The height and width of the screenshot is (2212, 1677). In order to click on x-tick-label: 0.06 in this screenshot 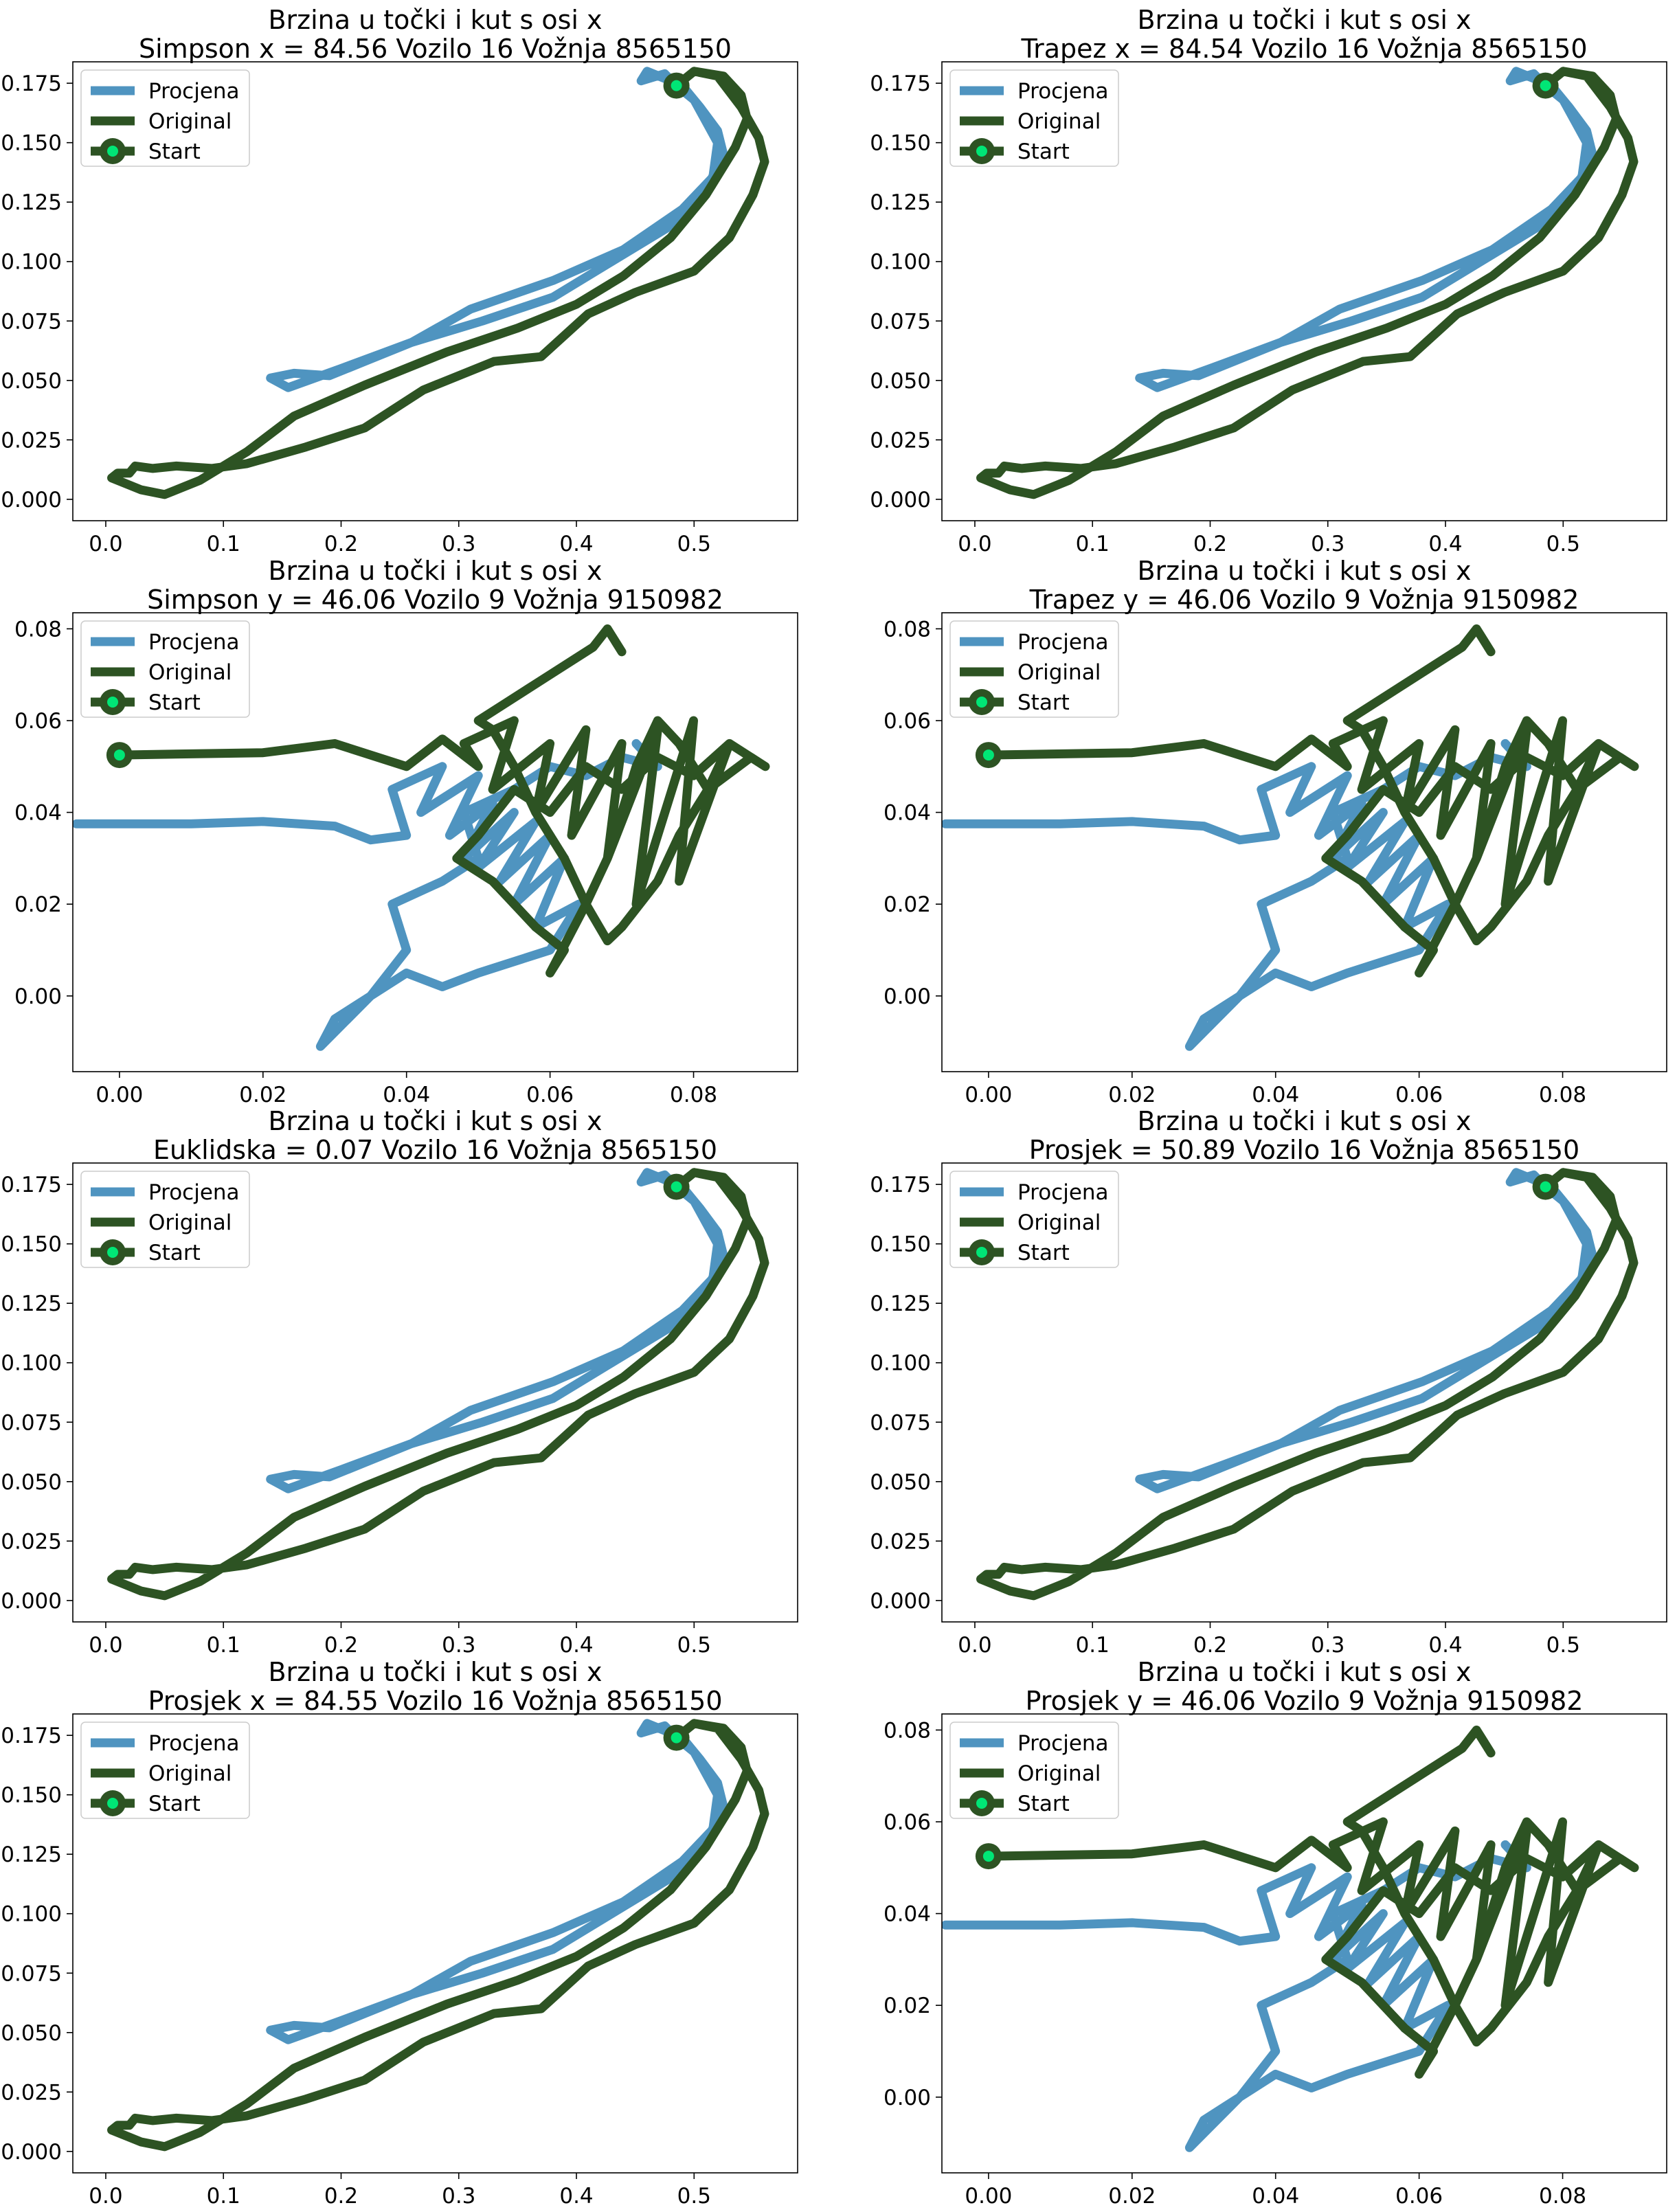, I will do `click(550, 1095)`.